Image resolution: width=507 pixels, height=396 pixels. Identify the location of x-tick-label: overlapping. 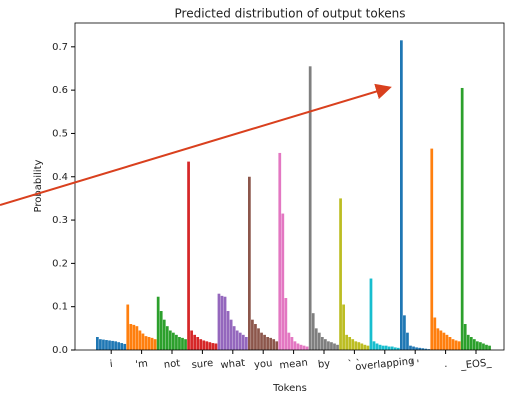
(385, 364).